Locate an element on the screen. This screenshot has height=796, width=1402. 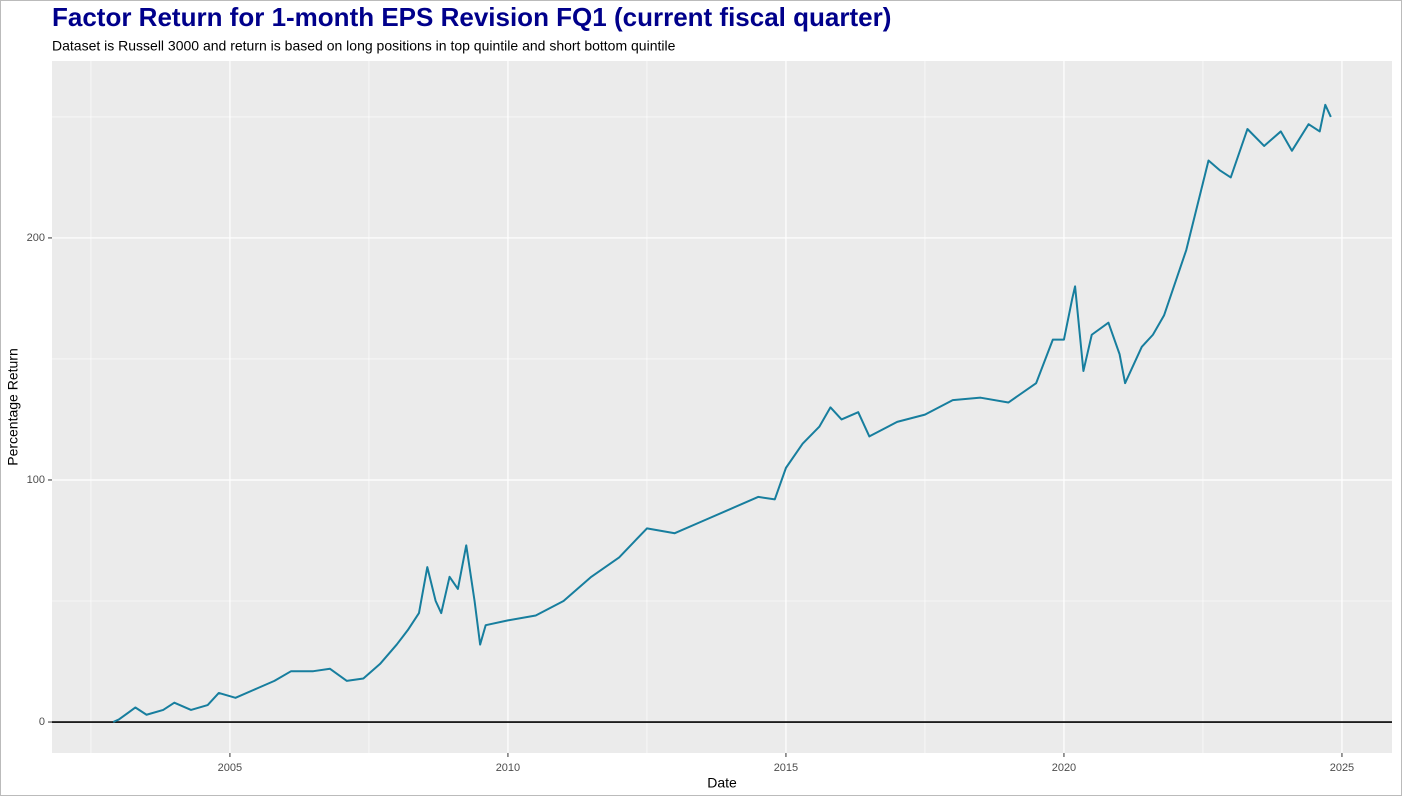
y-tick-label: 0 is located at coordinates (42, 722).